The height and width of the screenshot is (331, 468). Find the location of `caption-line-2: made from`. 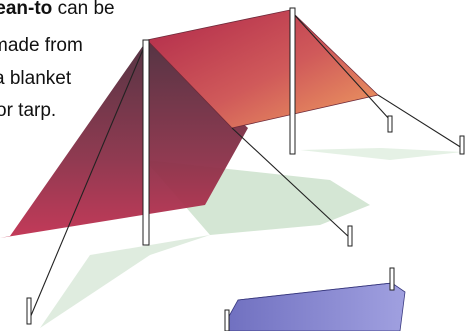

caption-line-2: made from is located at coordinates (41, 45).